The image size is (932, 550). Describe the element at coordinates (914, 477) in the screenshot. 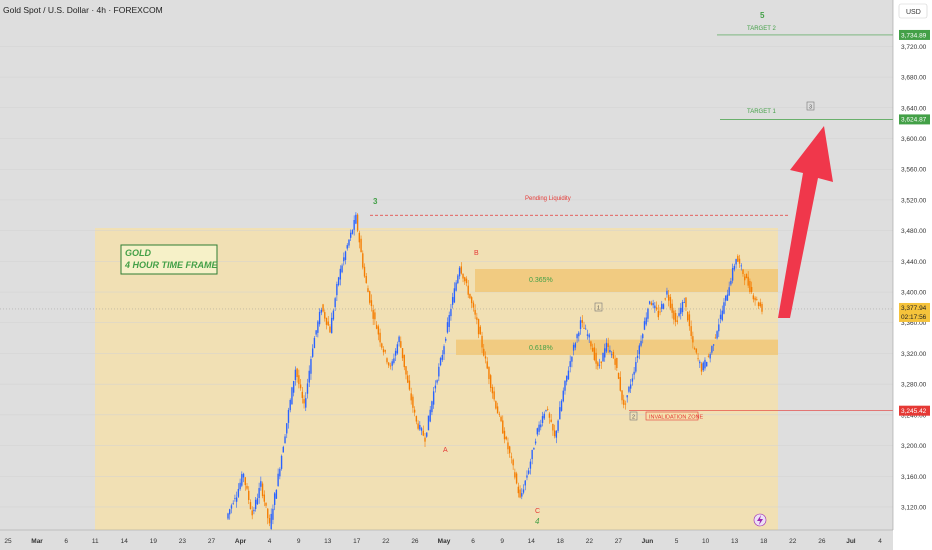

I see `y-tick-label: 3,160.00` at that location.